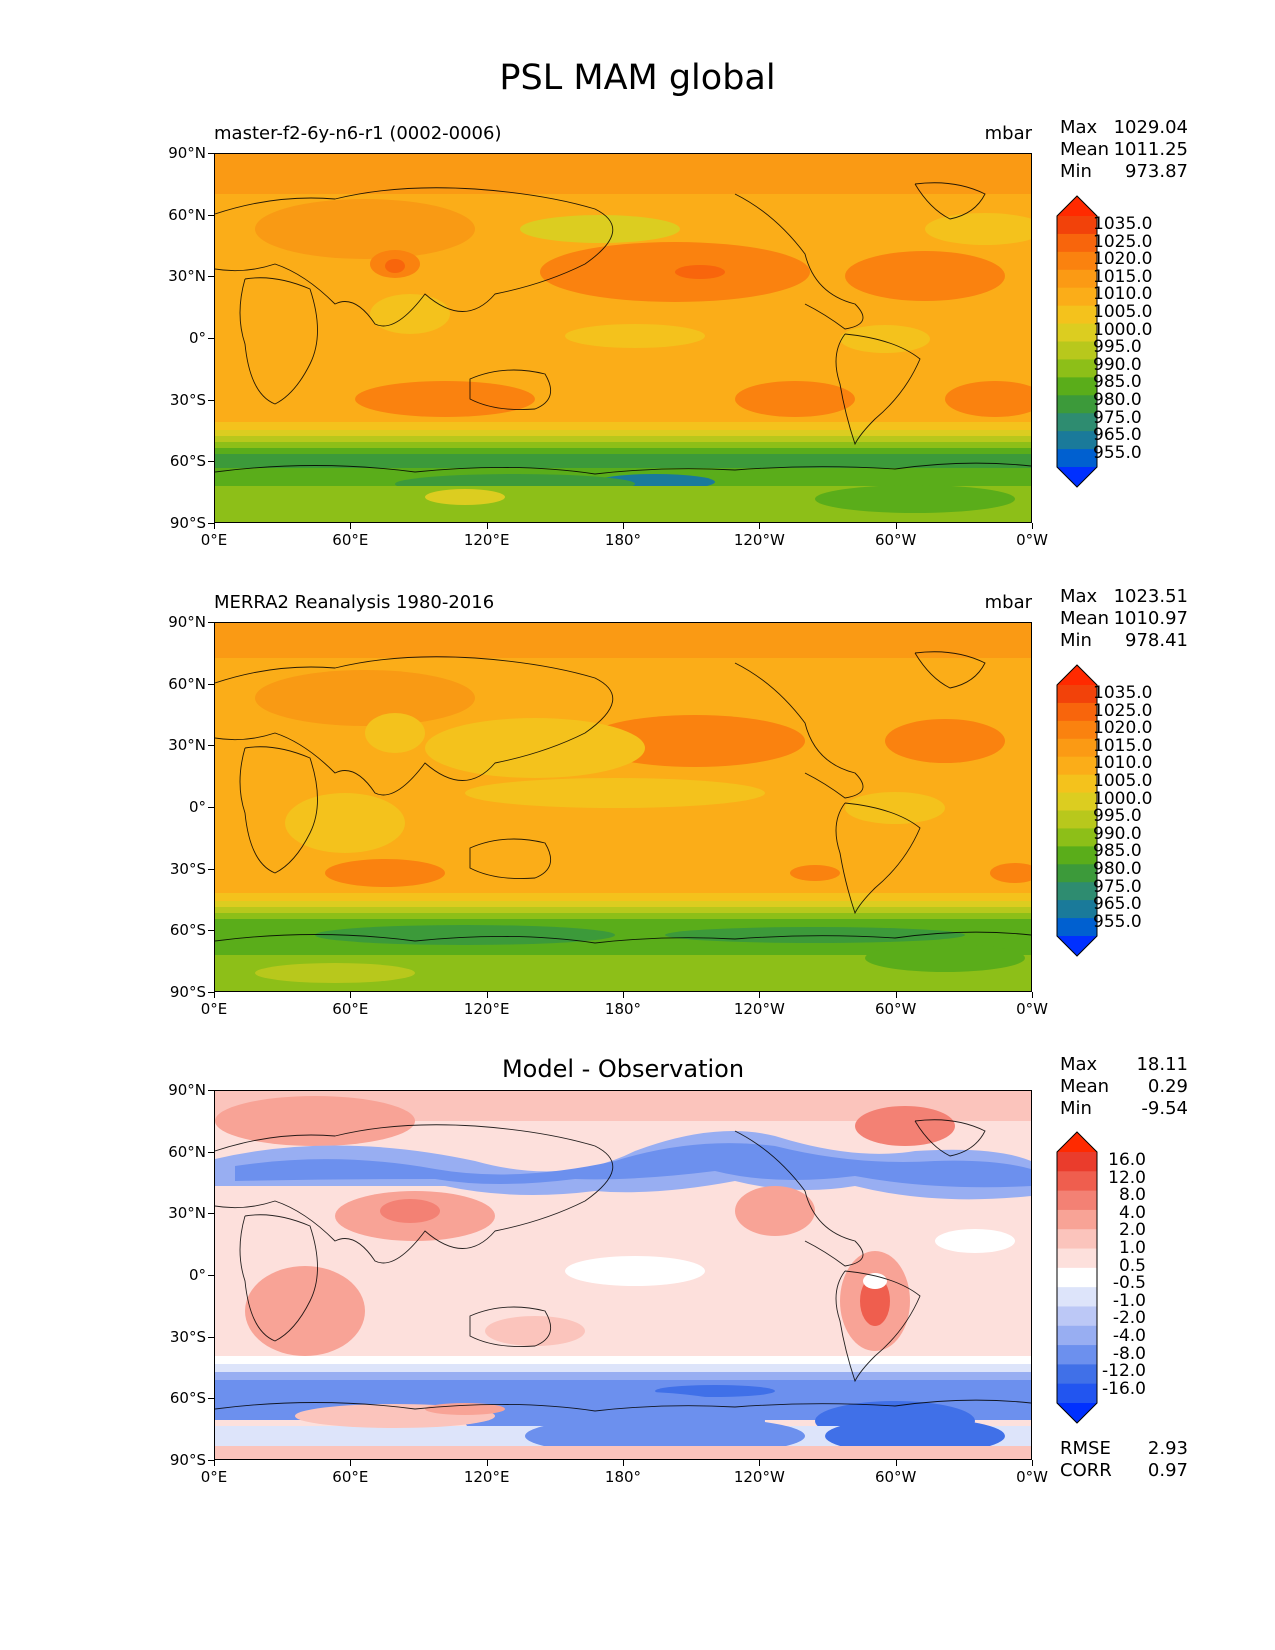 Image resolution: width=1275 pixels, height=1650 pixels. I want to click on panel-subtitle: MERRA2 Reanalysis 1980-2016, so click(354, 602).